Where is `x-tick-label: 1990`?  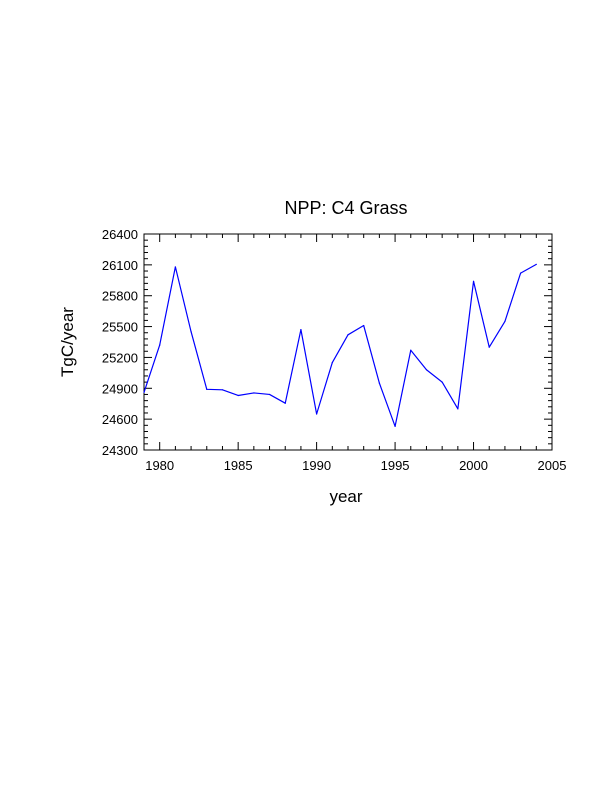 x-tick-label: 1990 is located at coordinates (316, 465).